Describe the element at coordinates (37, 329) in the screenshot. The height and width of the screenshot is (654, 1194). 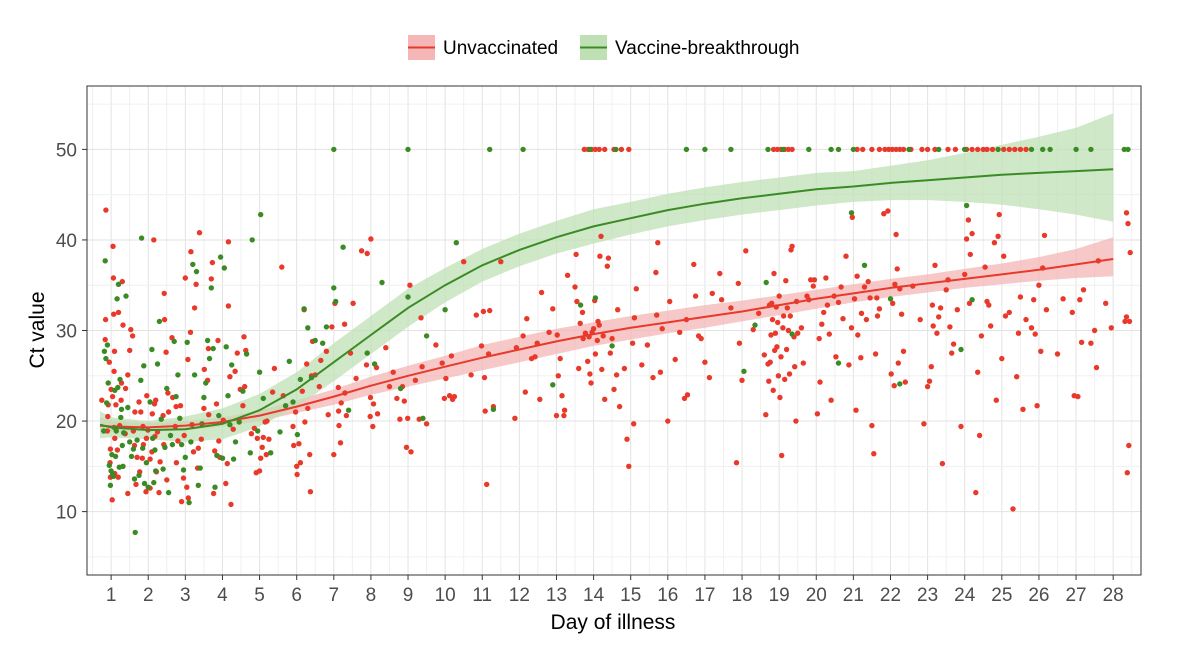
I see `y-axis-title: Ct value` at that location.